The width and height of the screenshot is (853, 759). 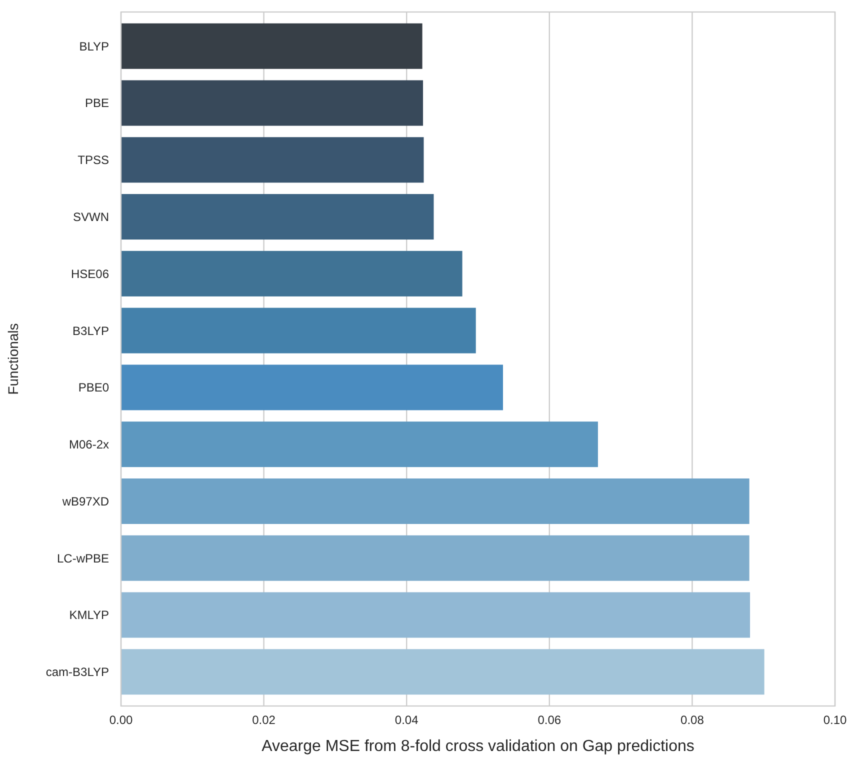 I want to click on y-tick-label: KMLYP, so click(x=89, y=615).